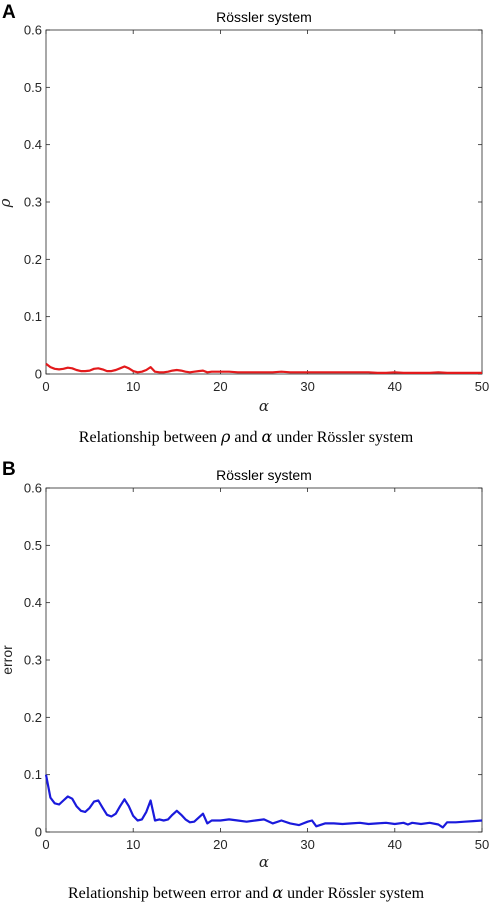  What do you see at coordinates (264, 475) in the screenshot?
I see `chart-title-b: Rössler system` at bounding box center [264, 475].